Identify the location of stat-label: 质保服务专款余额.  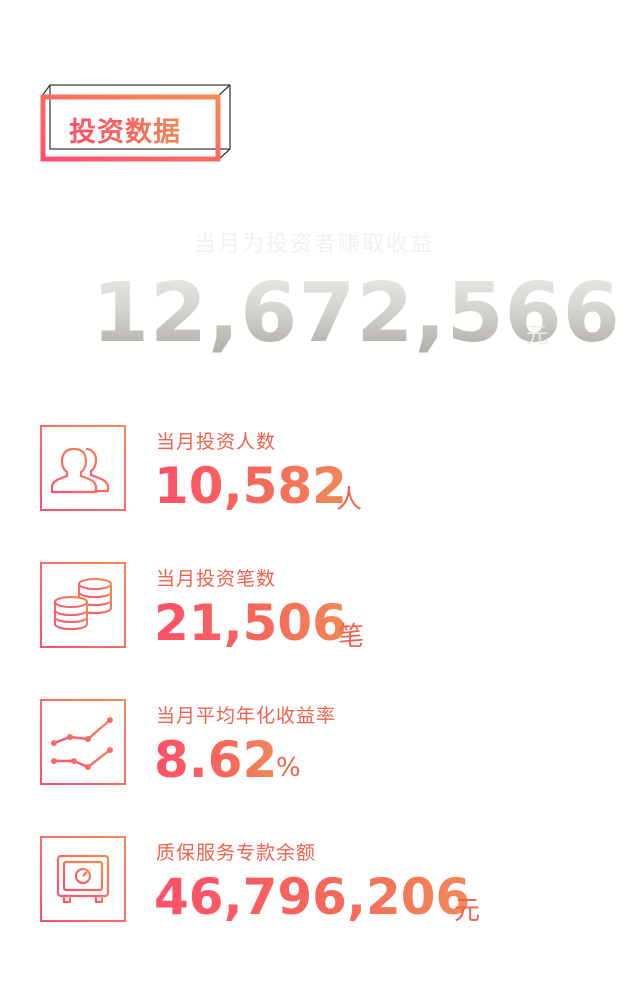
(236, 853).